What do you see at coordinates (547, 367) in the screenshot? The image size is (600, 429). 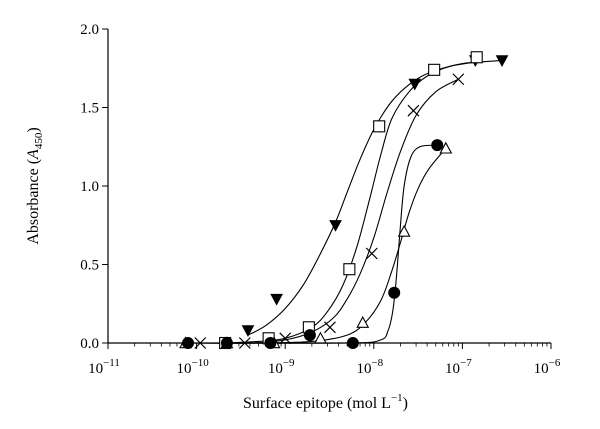 I see `x-tick-label: 10⁻⁶` at bounding box center [547, 367].